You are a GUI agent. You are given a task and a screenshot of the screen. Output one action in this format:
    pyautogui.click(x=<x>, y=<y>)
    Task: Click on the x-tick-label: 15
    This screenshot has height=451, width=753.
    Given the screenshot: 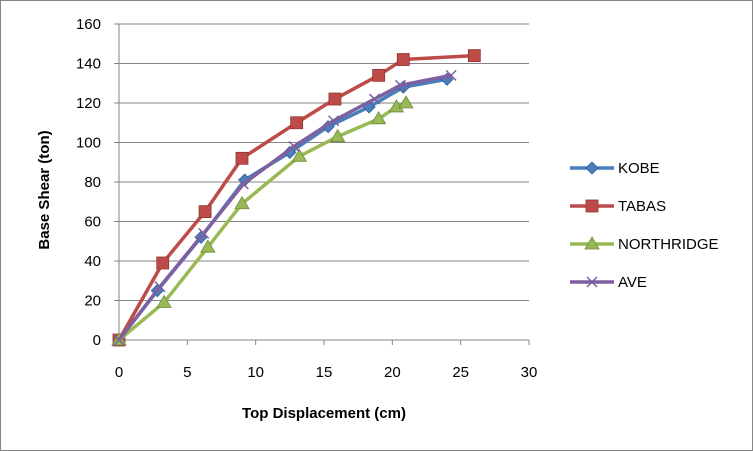 What is the action you would take?
    pyautogui.click(x=324, y=372)
    